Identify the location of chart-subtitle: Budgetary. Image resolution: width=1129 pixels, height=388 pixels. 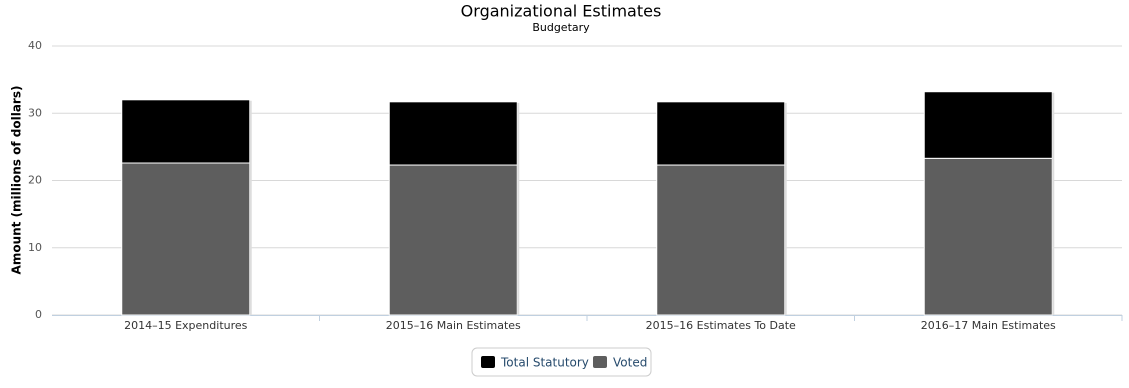
(561, 27).